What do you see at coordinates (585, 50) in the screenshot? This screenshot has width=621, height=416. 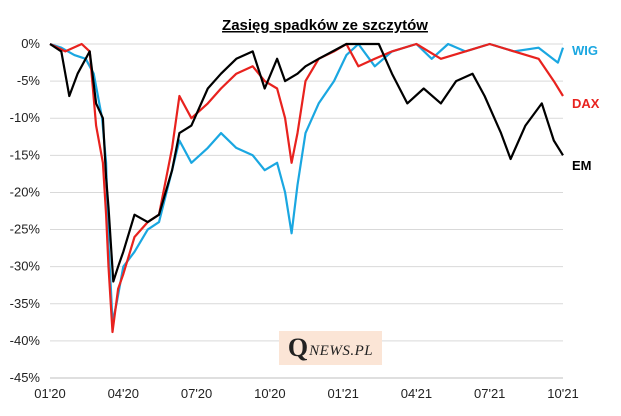 I see `series-label-wig: WIG` at bounding box center [585, 50].